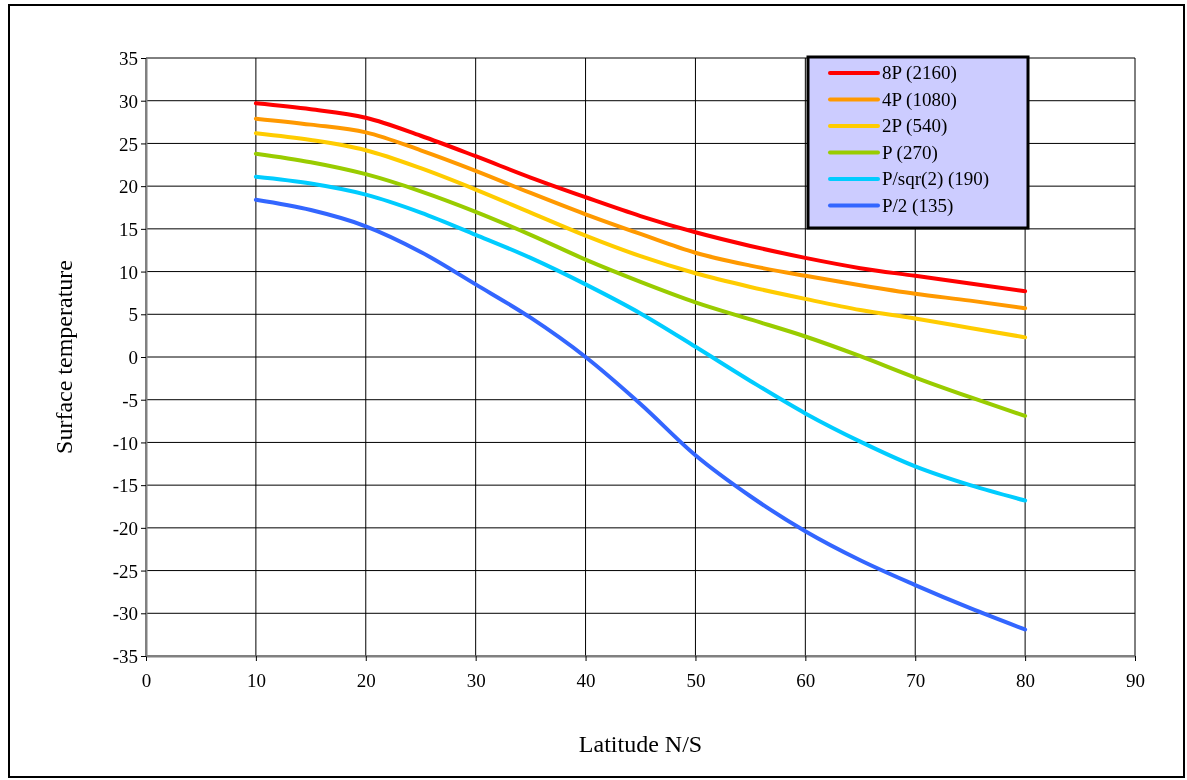  What do you see at coordinates (125, 614) in the screenshot?
I see `y-tick-label: -30` at bounding box center [125, 614].